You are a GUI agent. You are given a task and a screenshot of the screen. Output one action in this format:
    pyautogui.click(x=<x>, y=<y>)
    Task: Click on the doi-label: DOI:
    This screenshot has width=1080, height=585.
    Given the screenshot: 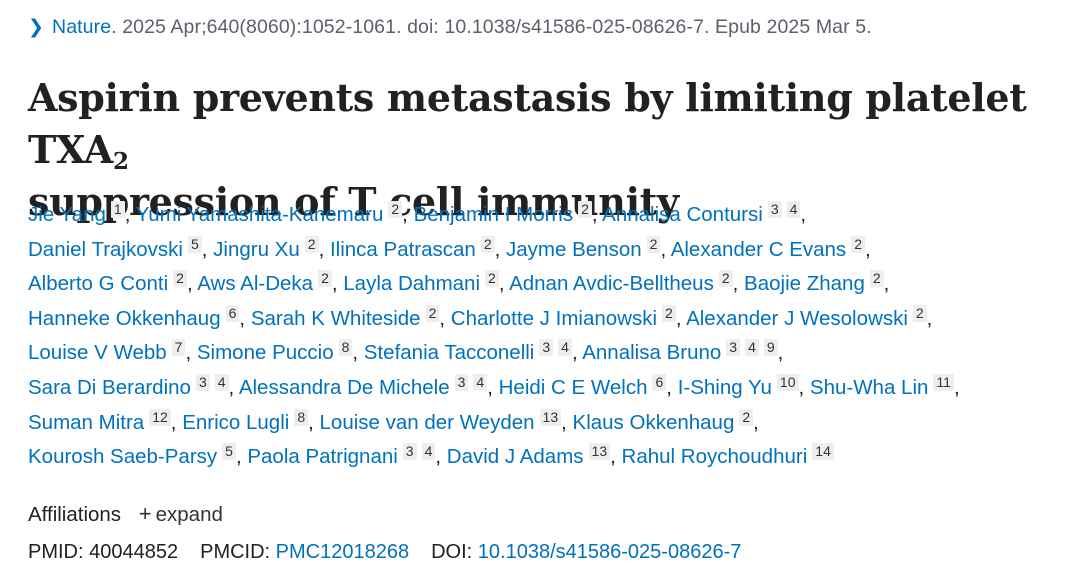 What is the action you would take?
    pyautogui.click(x=452, y=552)
    